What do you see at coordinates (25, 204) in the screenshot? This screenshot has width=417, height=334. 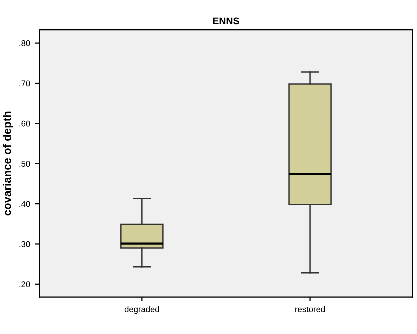 I see `y-tick-label: .40` at bounding box center [25, 204].